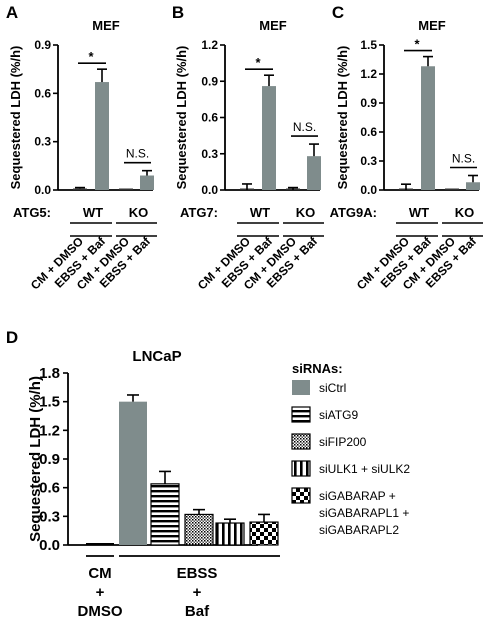 The width and height of the screenshot is (495, 628). What do you see at coordinates (32, 212) in the screenshot?
I see `genotype-label: ATG5:` at bounding box center [32, 212].